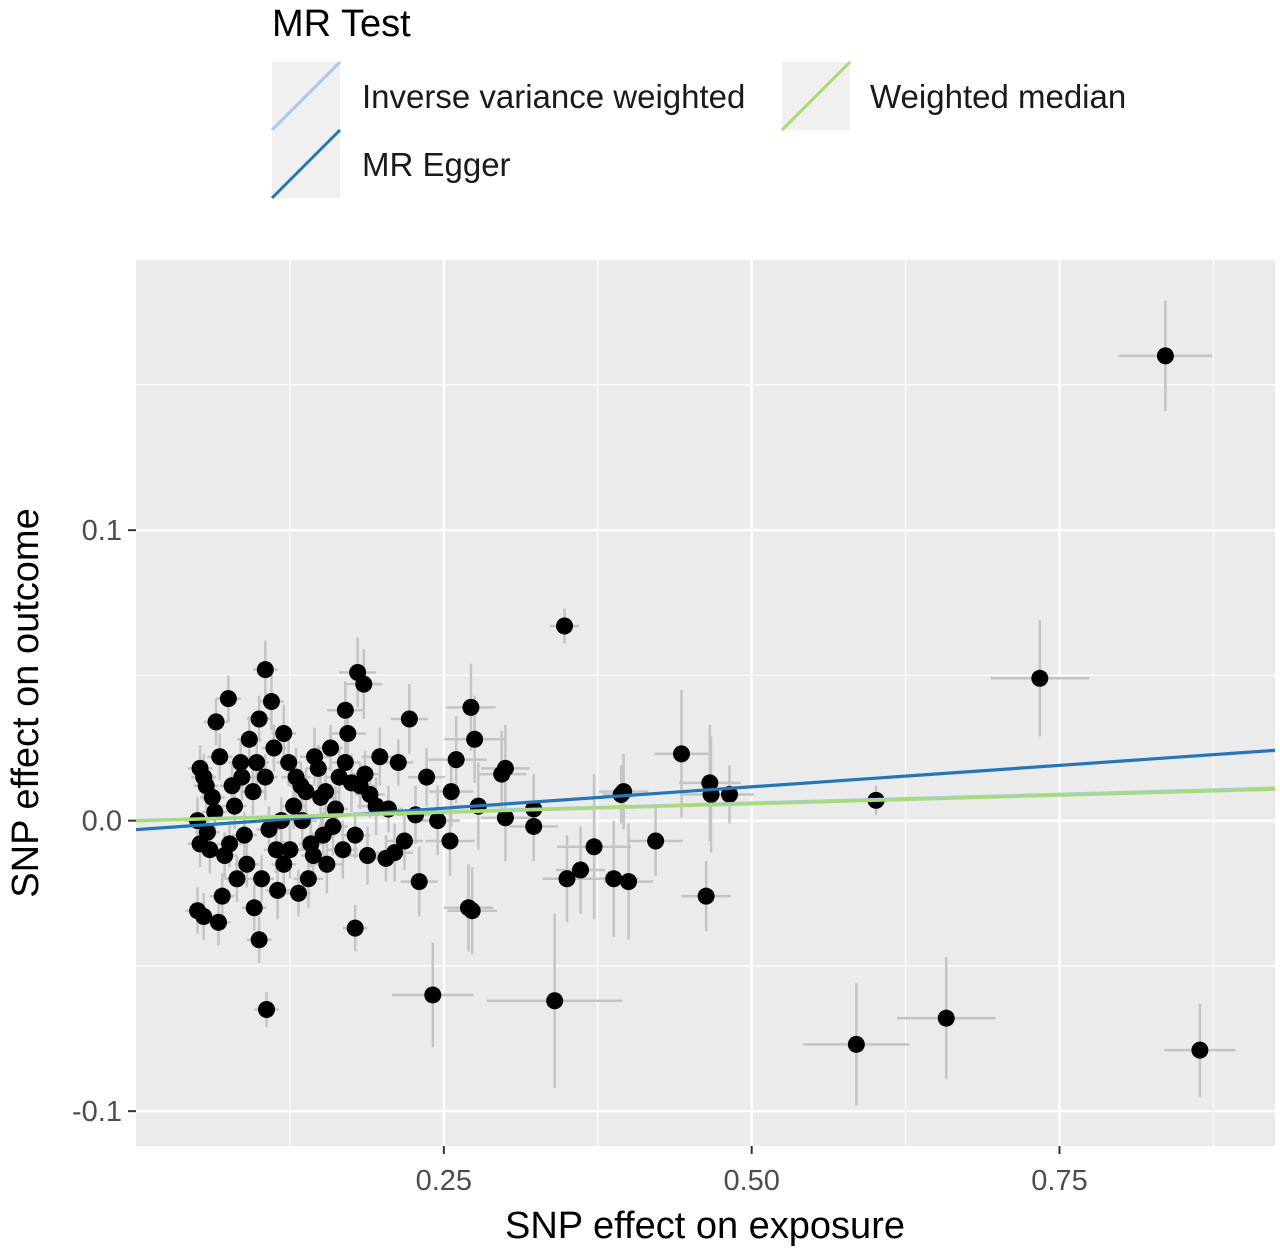  Describe the element at coordinates (998, 96) in the screenshot. I see `legend-label-weighted-median: Weighted median` at that location.